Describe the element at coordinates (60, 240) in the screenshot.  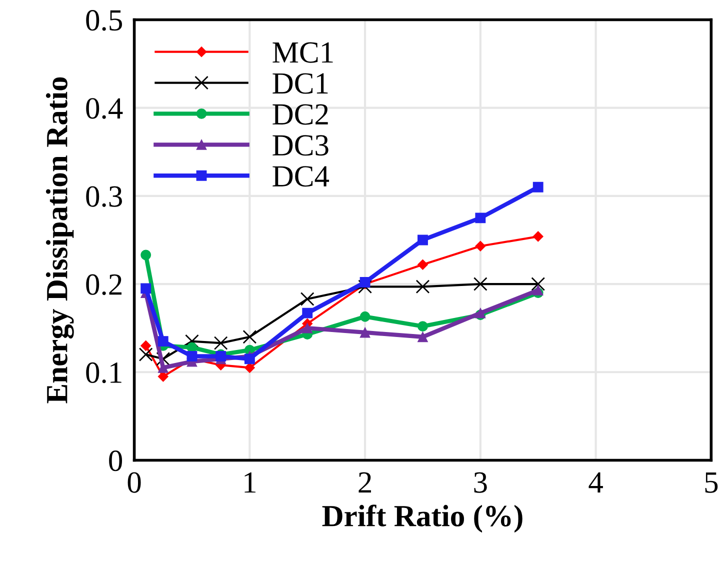
I see `y-axis-title: Energy Dissipation Ratio` at that location.